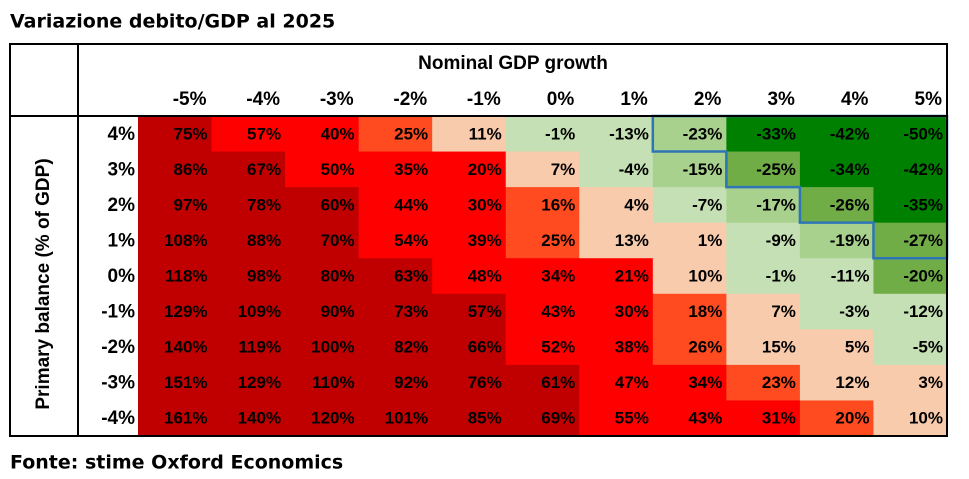  I want to click on cell-label: 47%, so click(632, 382).